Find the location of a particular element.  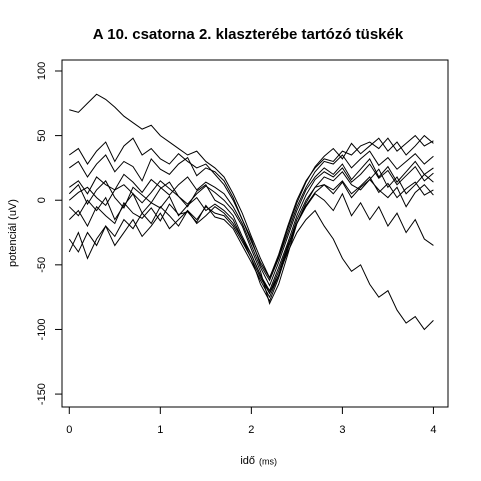

x-tick-label: 3 is located at coordinates (342, 430).